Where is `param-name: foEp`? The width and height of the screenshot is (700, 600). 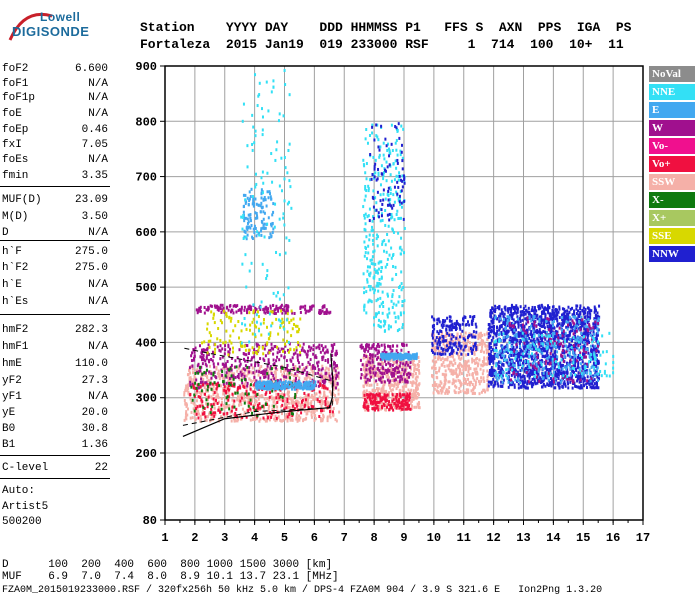 param-name: foEp is located at coordinates (15, 130).